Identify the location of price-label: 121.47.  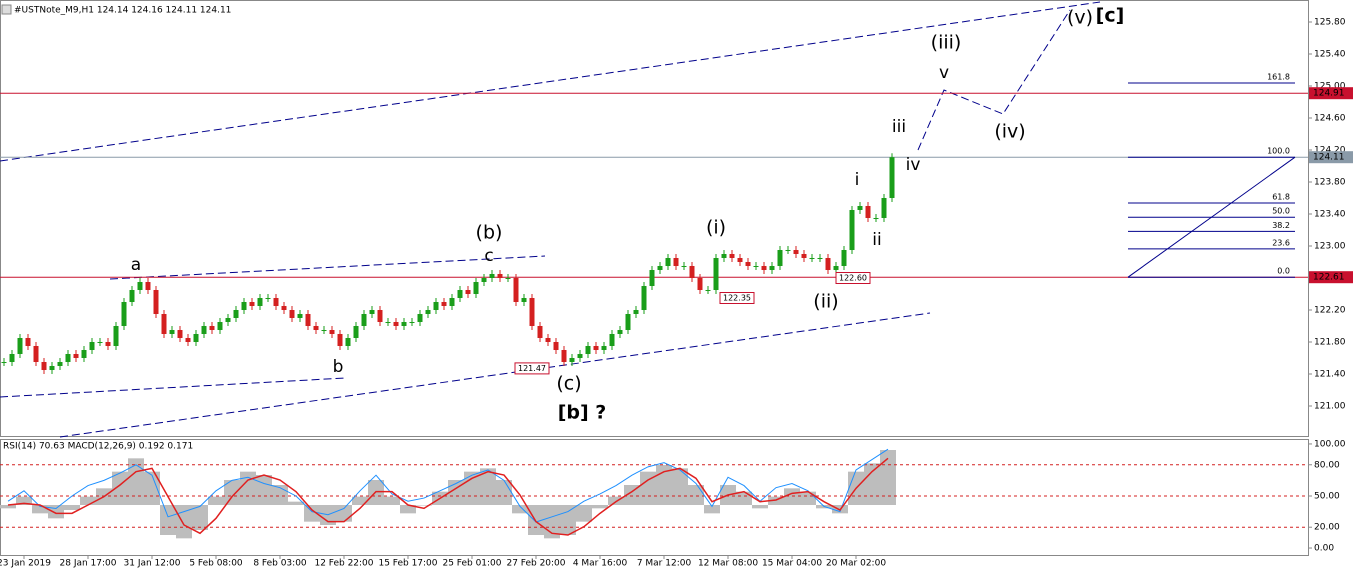
(532, 368).